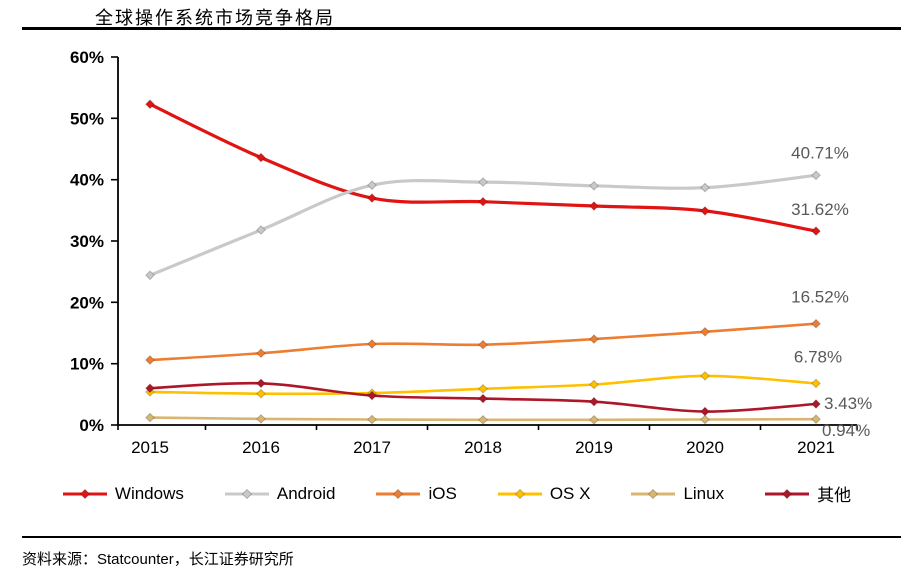  I want to click on y-axis-label: 0%, so click(91, 425).